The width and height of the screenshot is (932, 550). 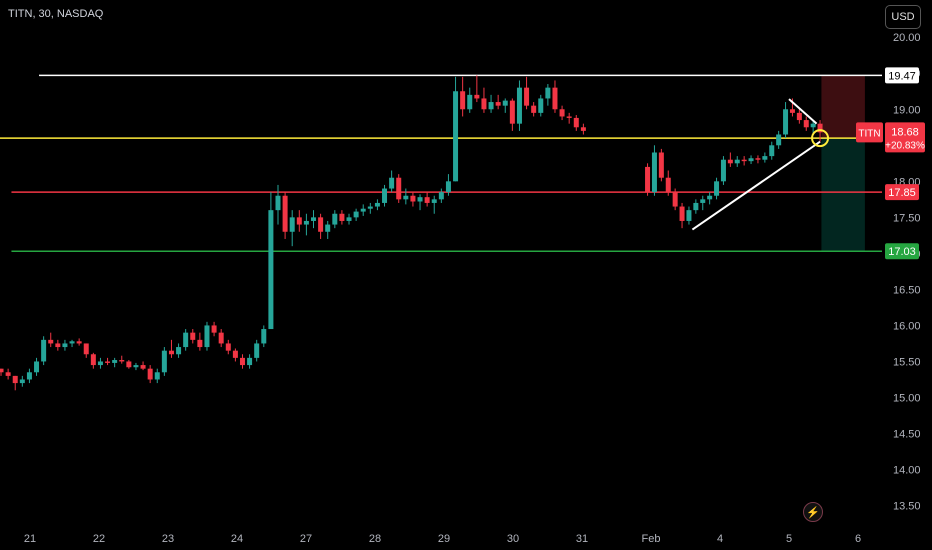 I want to click on x-tick-label: 23, so click(x=168, y=539).